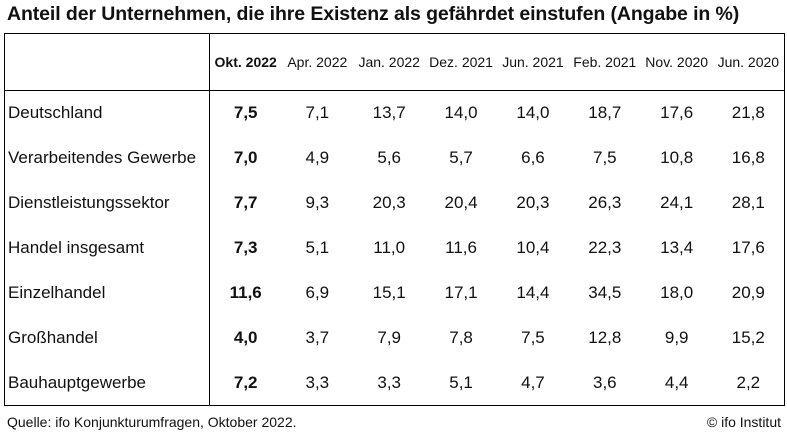 This screenshot has height=436, width=787. I want to click on column-header: Jun. 2020, so click(748, 62).